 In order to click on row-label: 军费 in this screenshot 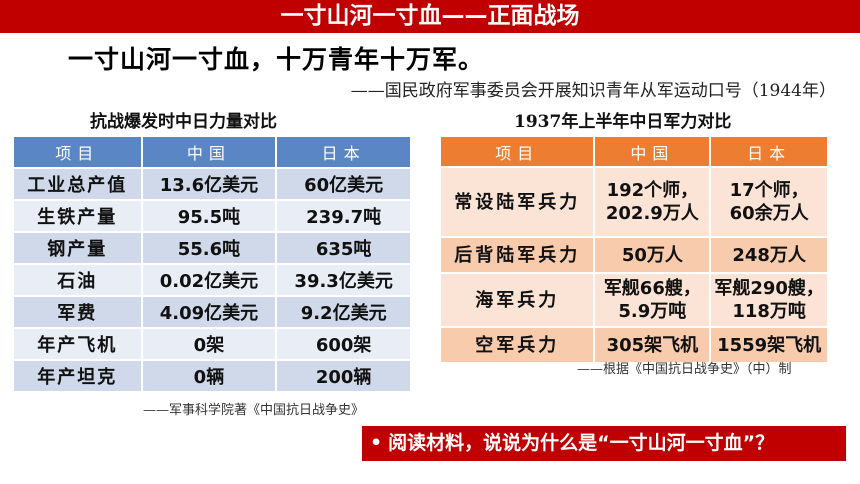, I will do `click(78, 311)`.